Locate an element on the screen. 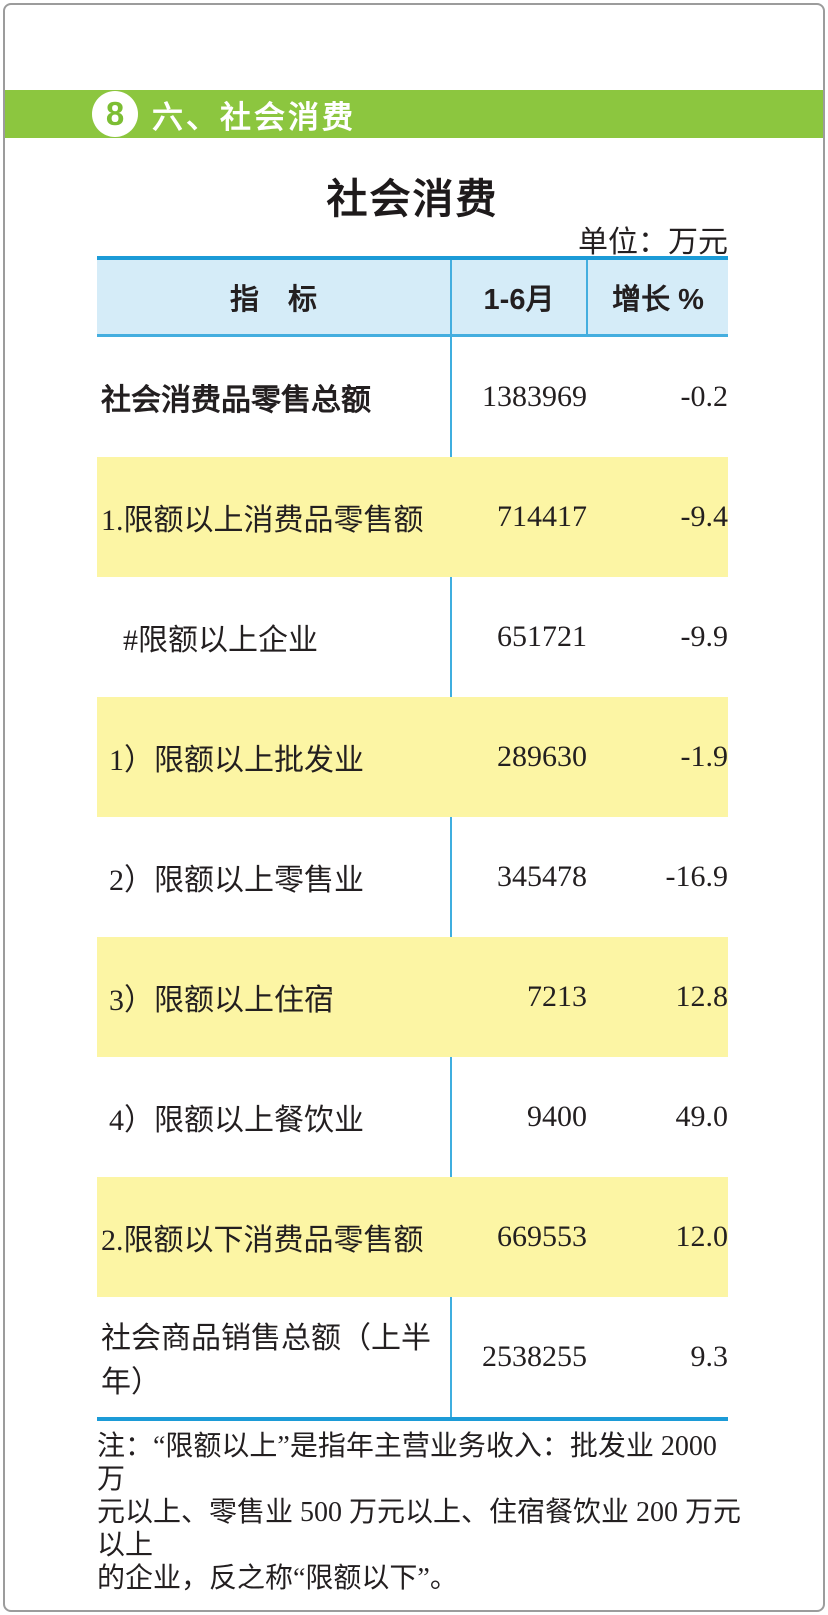  footnote-line: 的企业，反之称“限额以下”。 is located at coordinates (277, 1578).